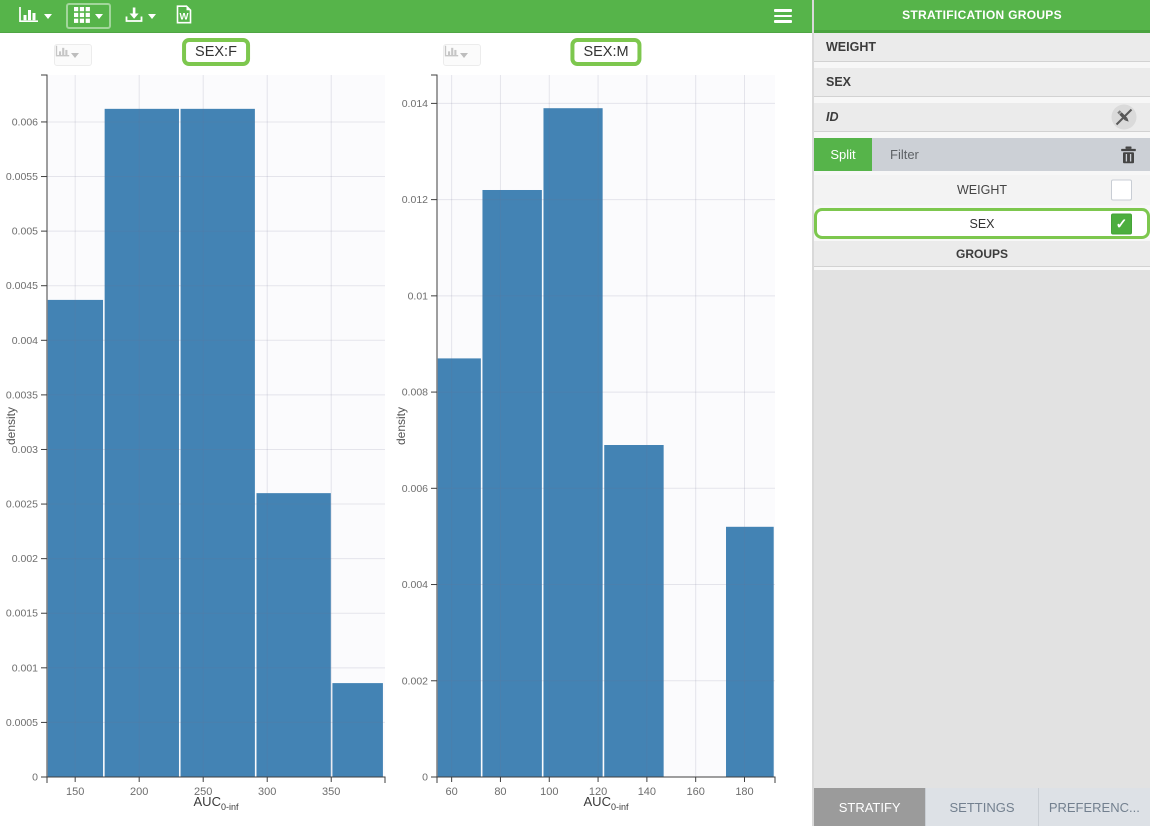 The height and width of the screenshot is (826, 1150). What do you see at coordinates (851, 47) in the screenshot?
I see `covariate-label: WEIGHT` at bounding box center [851, 47].